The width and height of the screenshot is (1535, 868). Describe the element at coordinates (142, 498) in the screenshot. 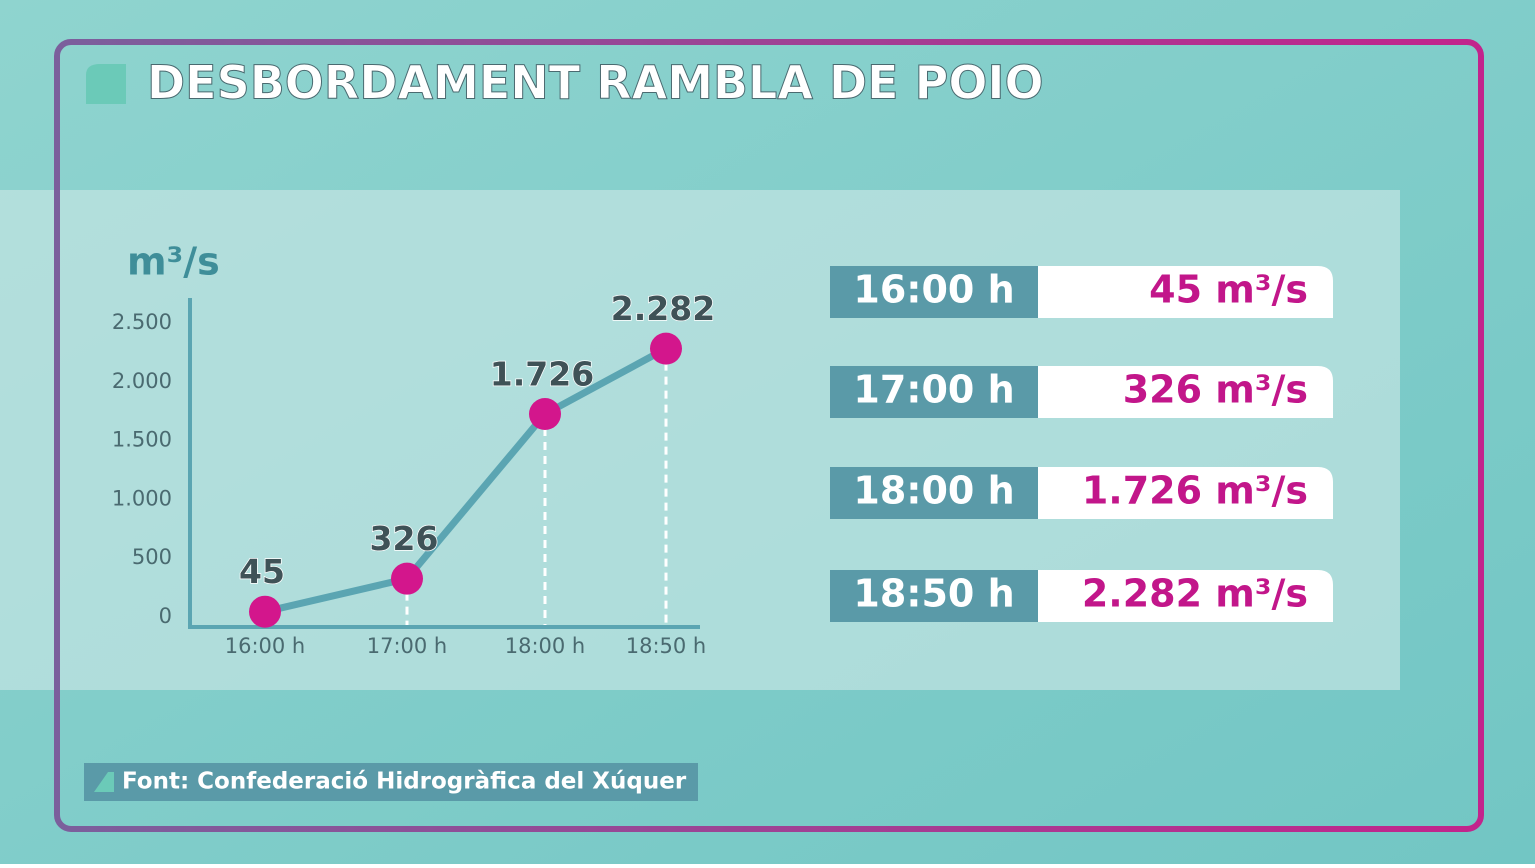

I see `y-tick-label: 1.000` at that location.